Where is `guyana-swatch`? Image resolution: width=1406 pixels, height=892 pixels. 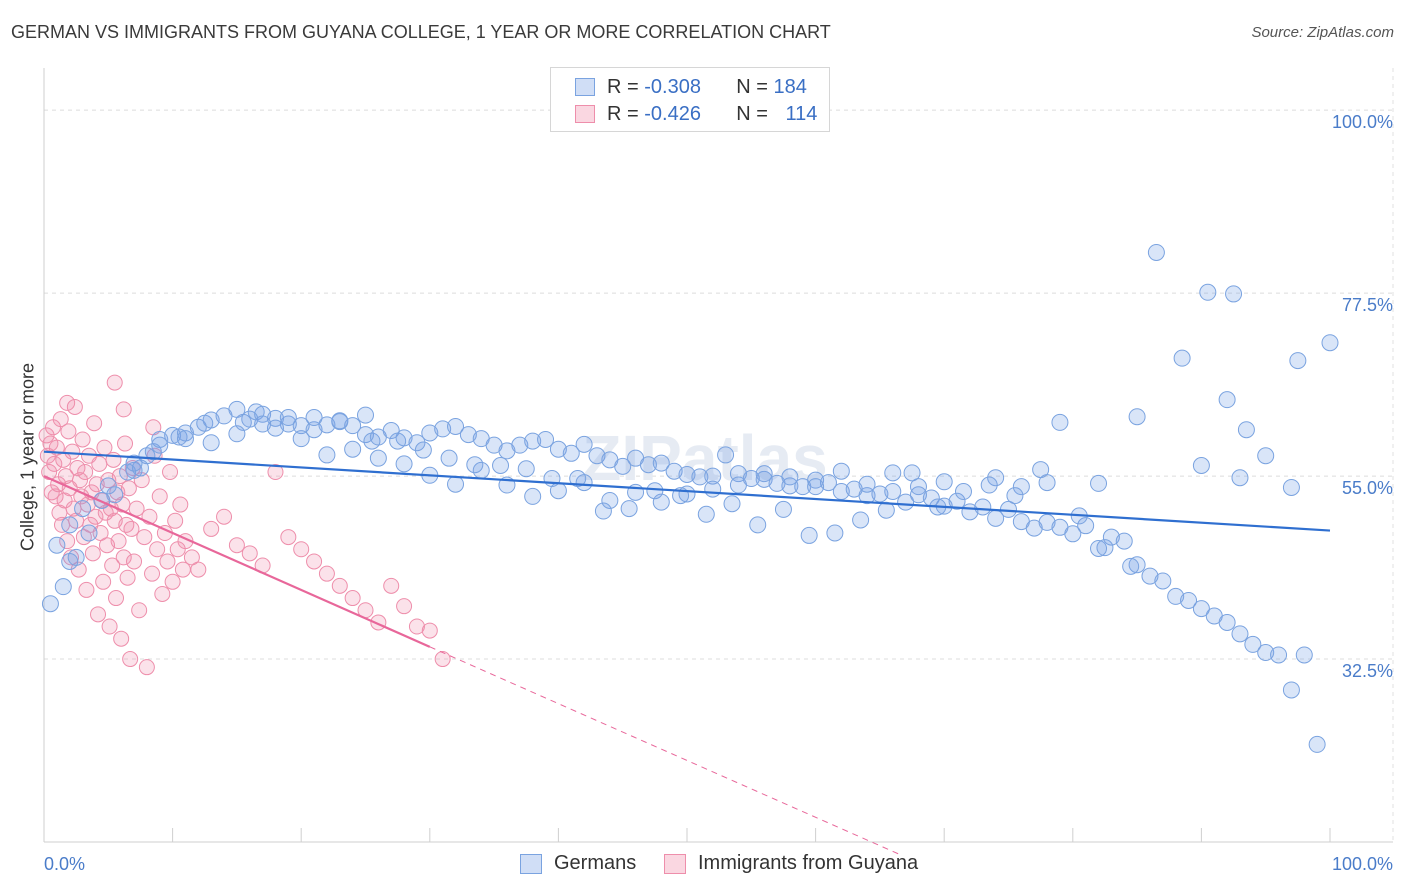 guyana-swatch is located at coordinates (585, 114).